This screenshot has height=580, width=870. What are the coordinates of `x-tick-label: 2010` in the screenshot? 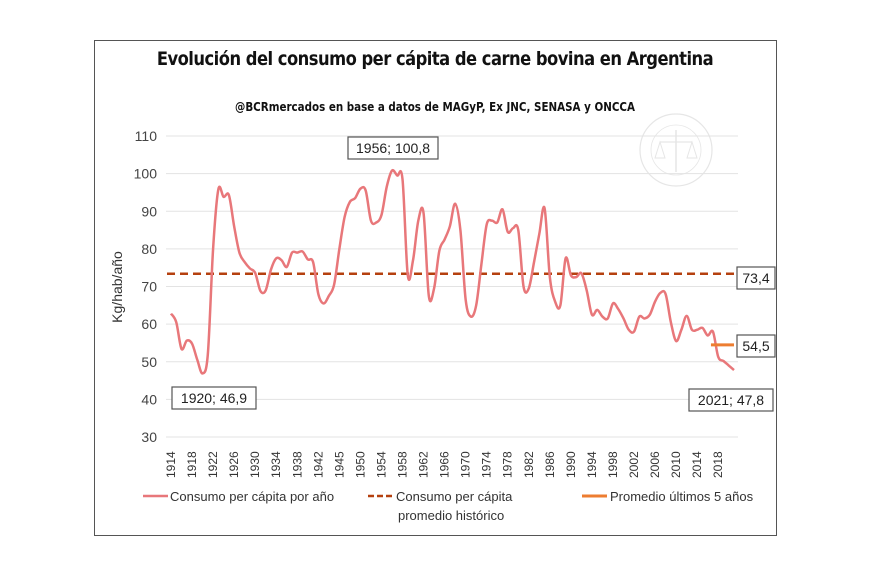 It's located at (676, 464).